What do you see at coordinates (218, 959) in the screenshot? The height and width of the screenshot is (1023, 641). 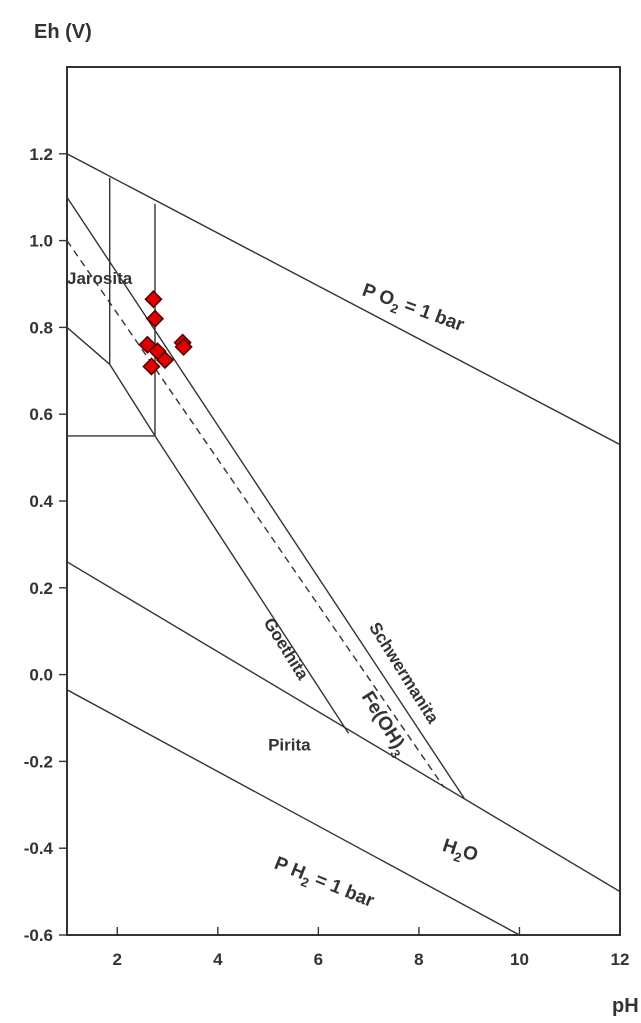 I see `x-tick-label: 4` at bounding box center [218, 959].